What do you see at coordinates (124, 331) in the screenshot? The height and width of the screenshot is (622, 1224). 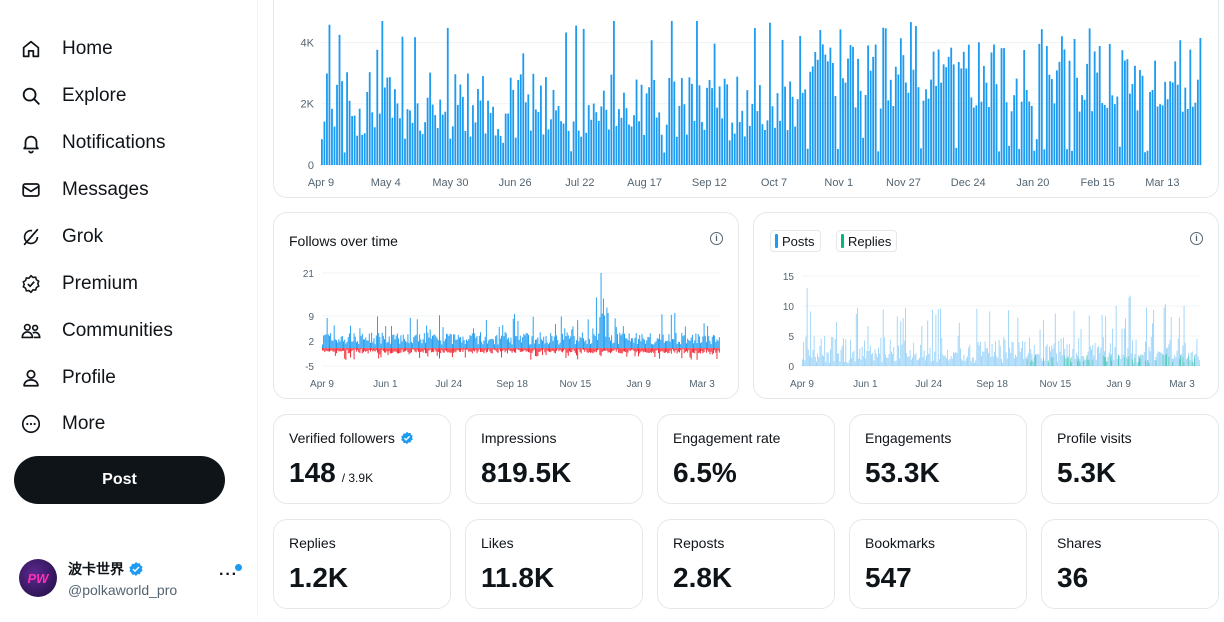 I see `nav-communities: Communities` at bounding box center [124, 331].